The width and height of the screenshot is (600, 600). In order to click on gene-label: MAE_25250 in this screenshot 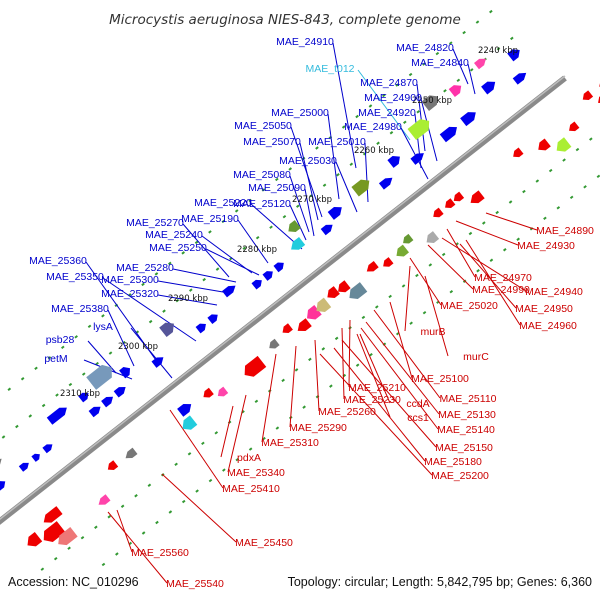, I will do `click(178, 248)`.